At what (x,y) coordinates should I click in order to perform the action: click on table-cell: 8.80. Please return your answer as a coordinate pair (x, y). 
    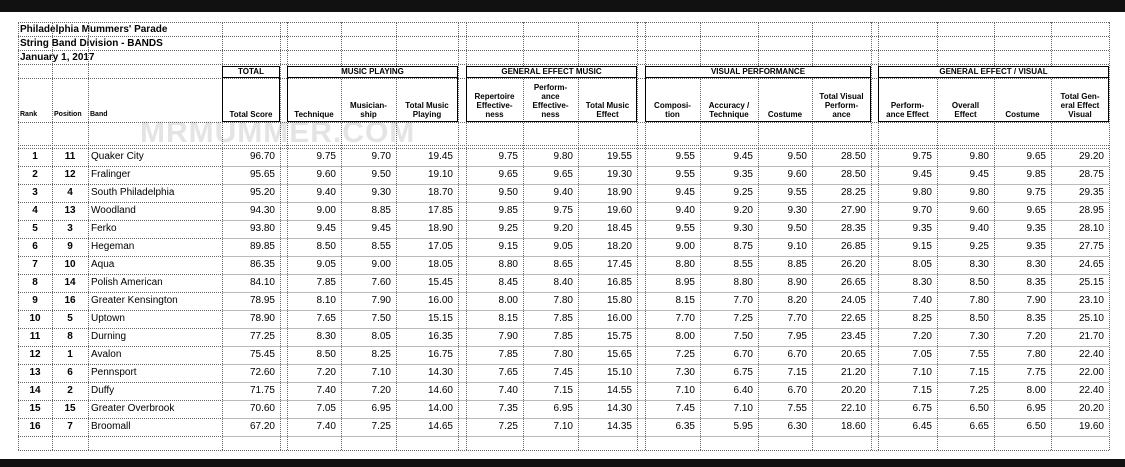
    Looking at the image, I should click on (743, 282).